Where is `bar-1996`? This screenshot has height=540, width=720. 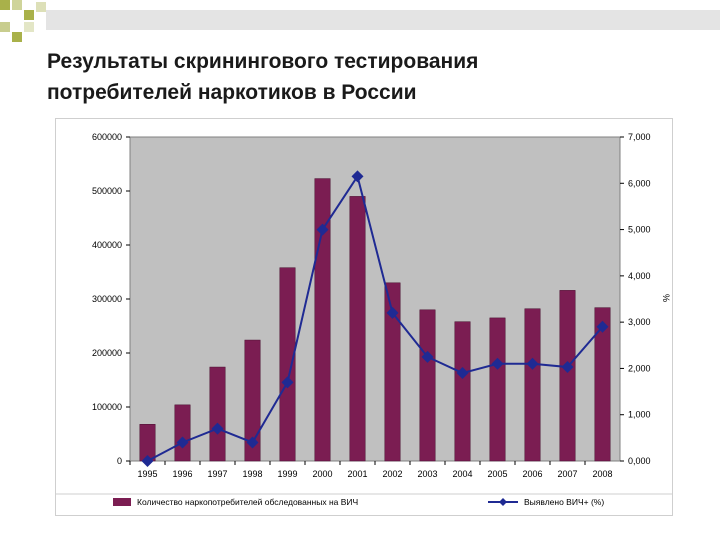 bar-1996 is located at coordinates (182, 433).